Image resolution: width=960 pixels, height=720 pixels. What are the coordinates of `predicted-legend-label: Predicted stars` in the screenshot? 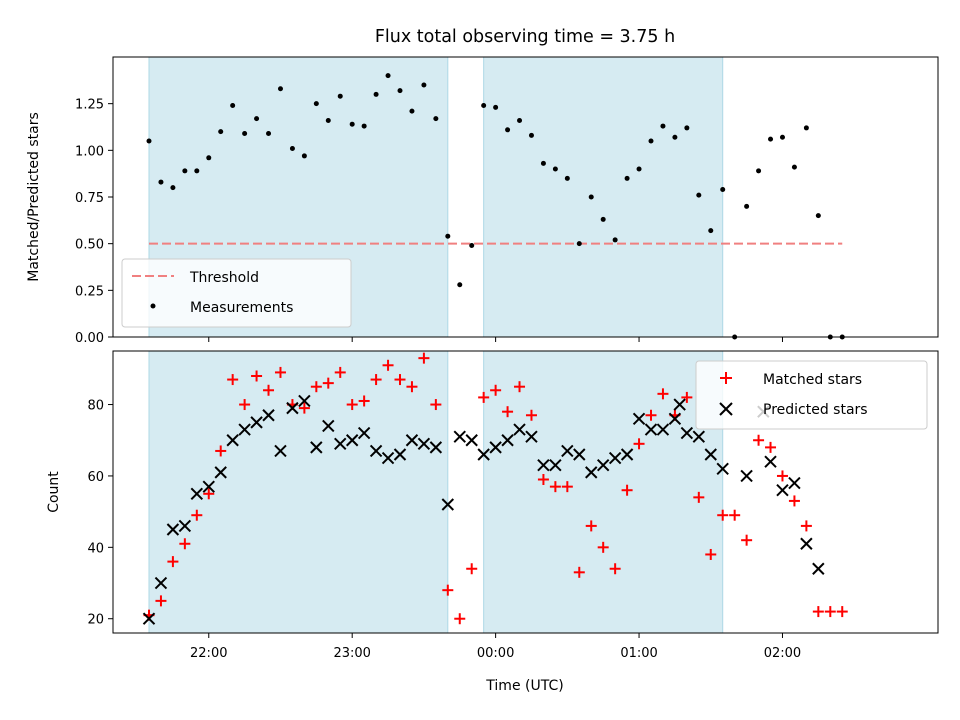 It's located at (815, 410).